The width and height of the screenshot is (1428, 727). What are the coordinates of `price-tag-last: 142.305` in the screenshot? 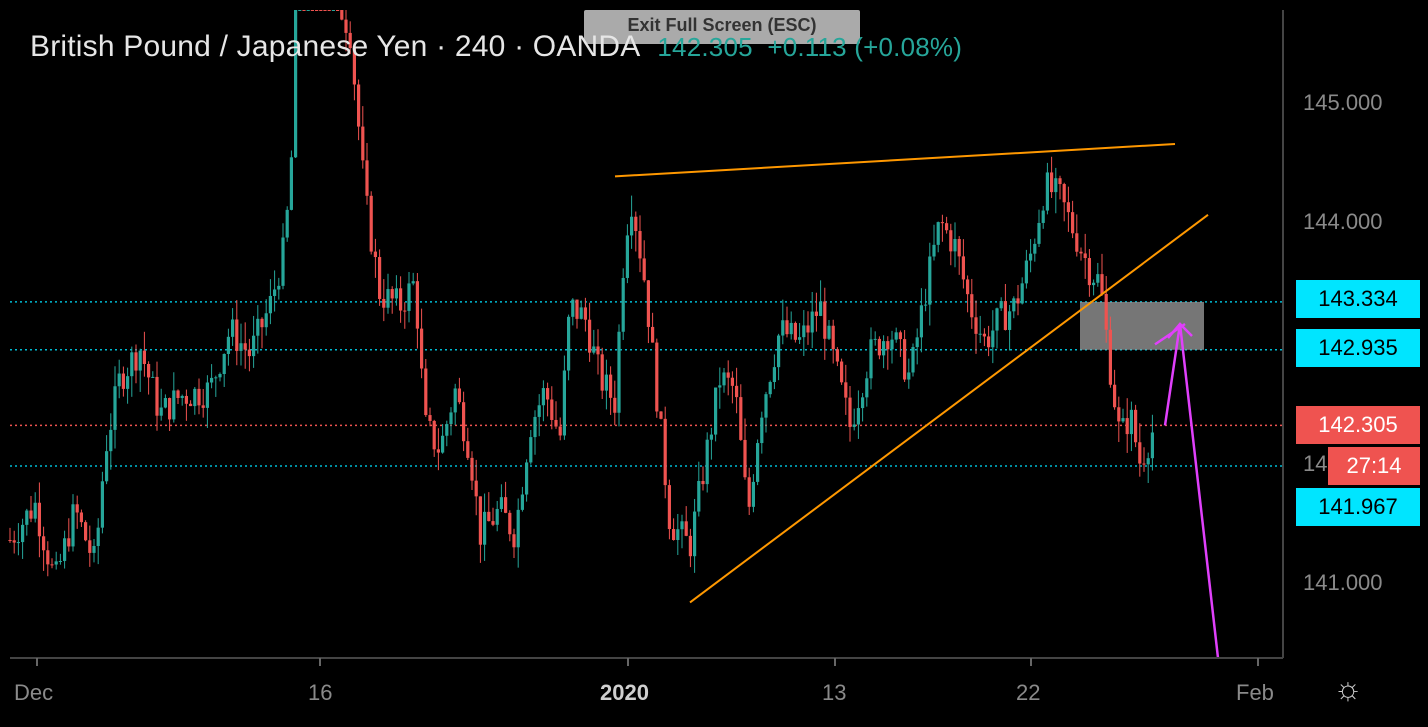 It's located at (1358, 425).